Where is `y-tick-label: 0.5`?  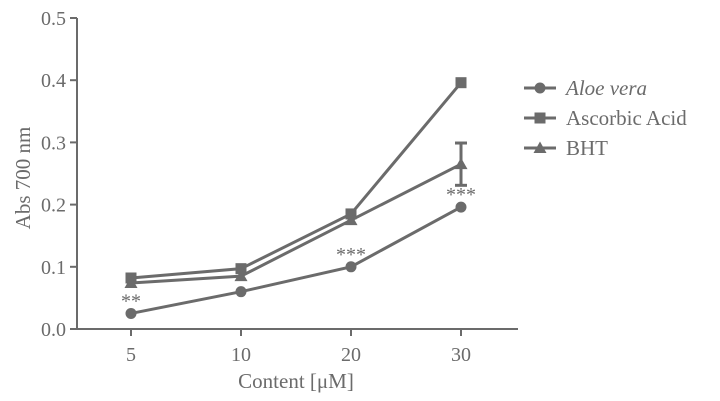
y-tick-label: 0.5 is located at coordinates (53, 19).